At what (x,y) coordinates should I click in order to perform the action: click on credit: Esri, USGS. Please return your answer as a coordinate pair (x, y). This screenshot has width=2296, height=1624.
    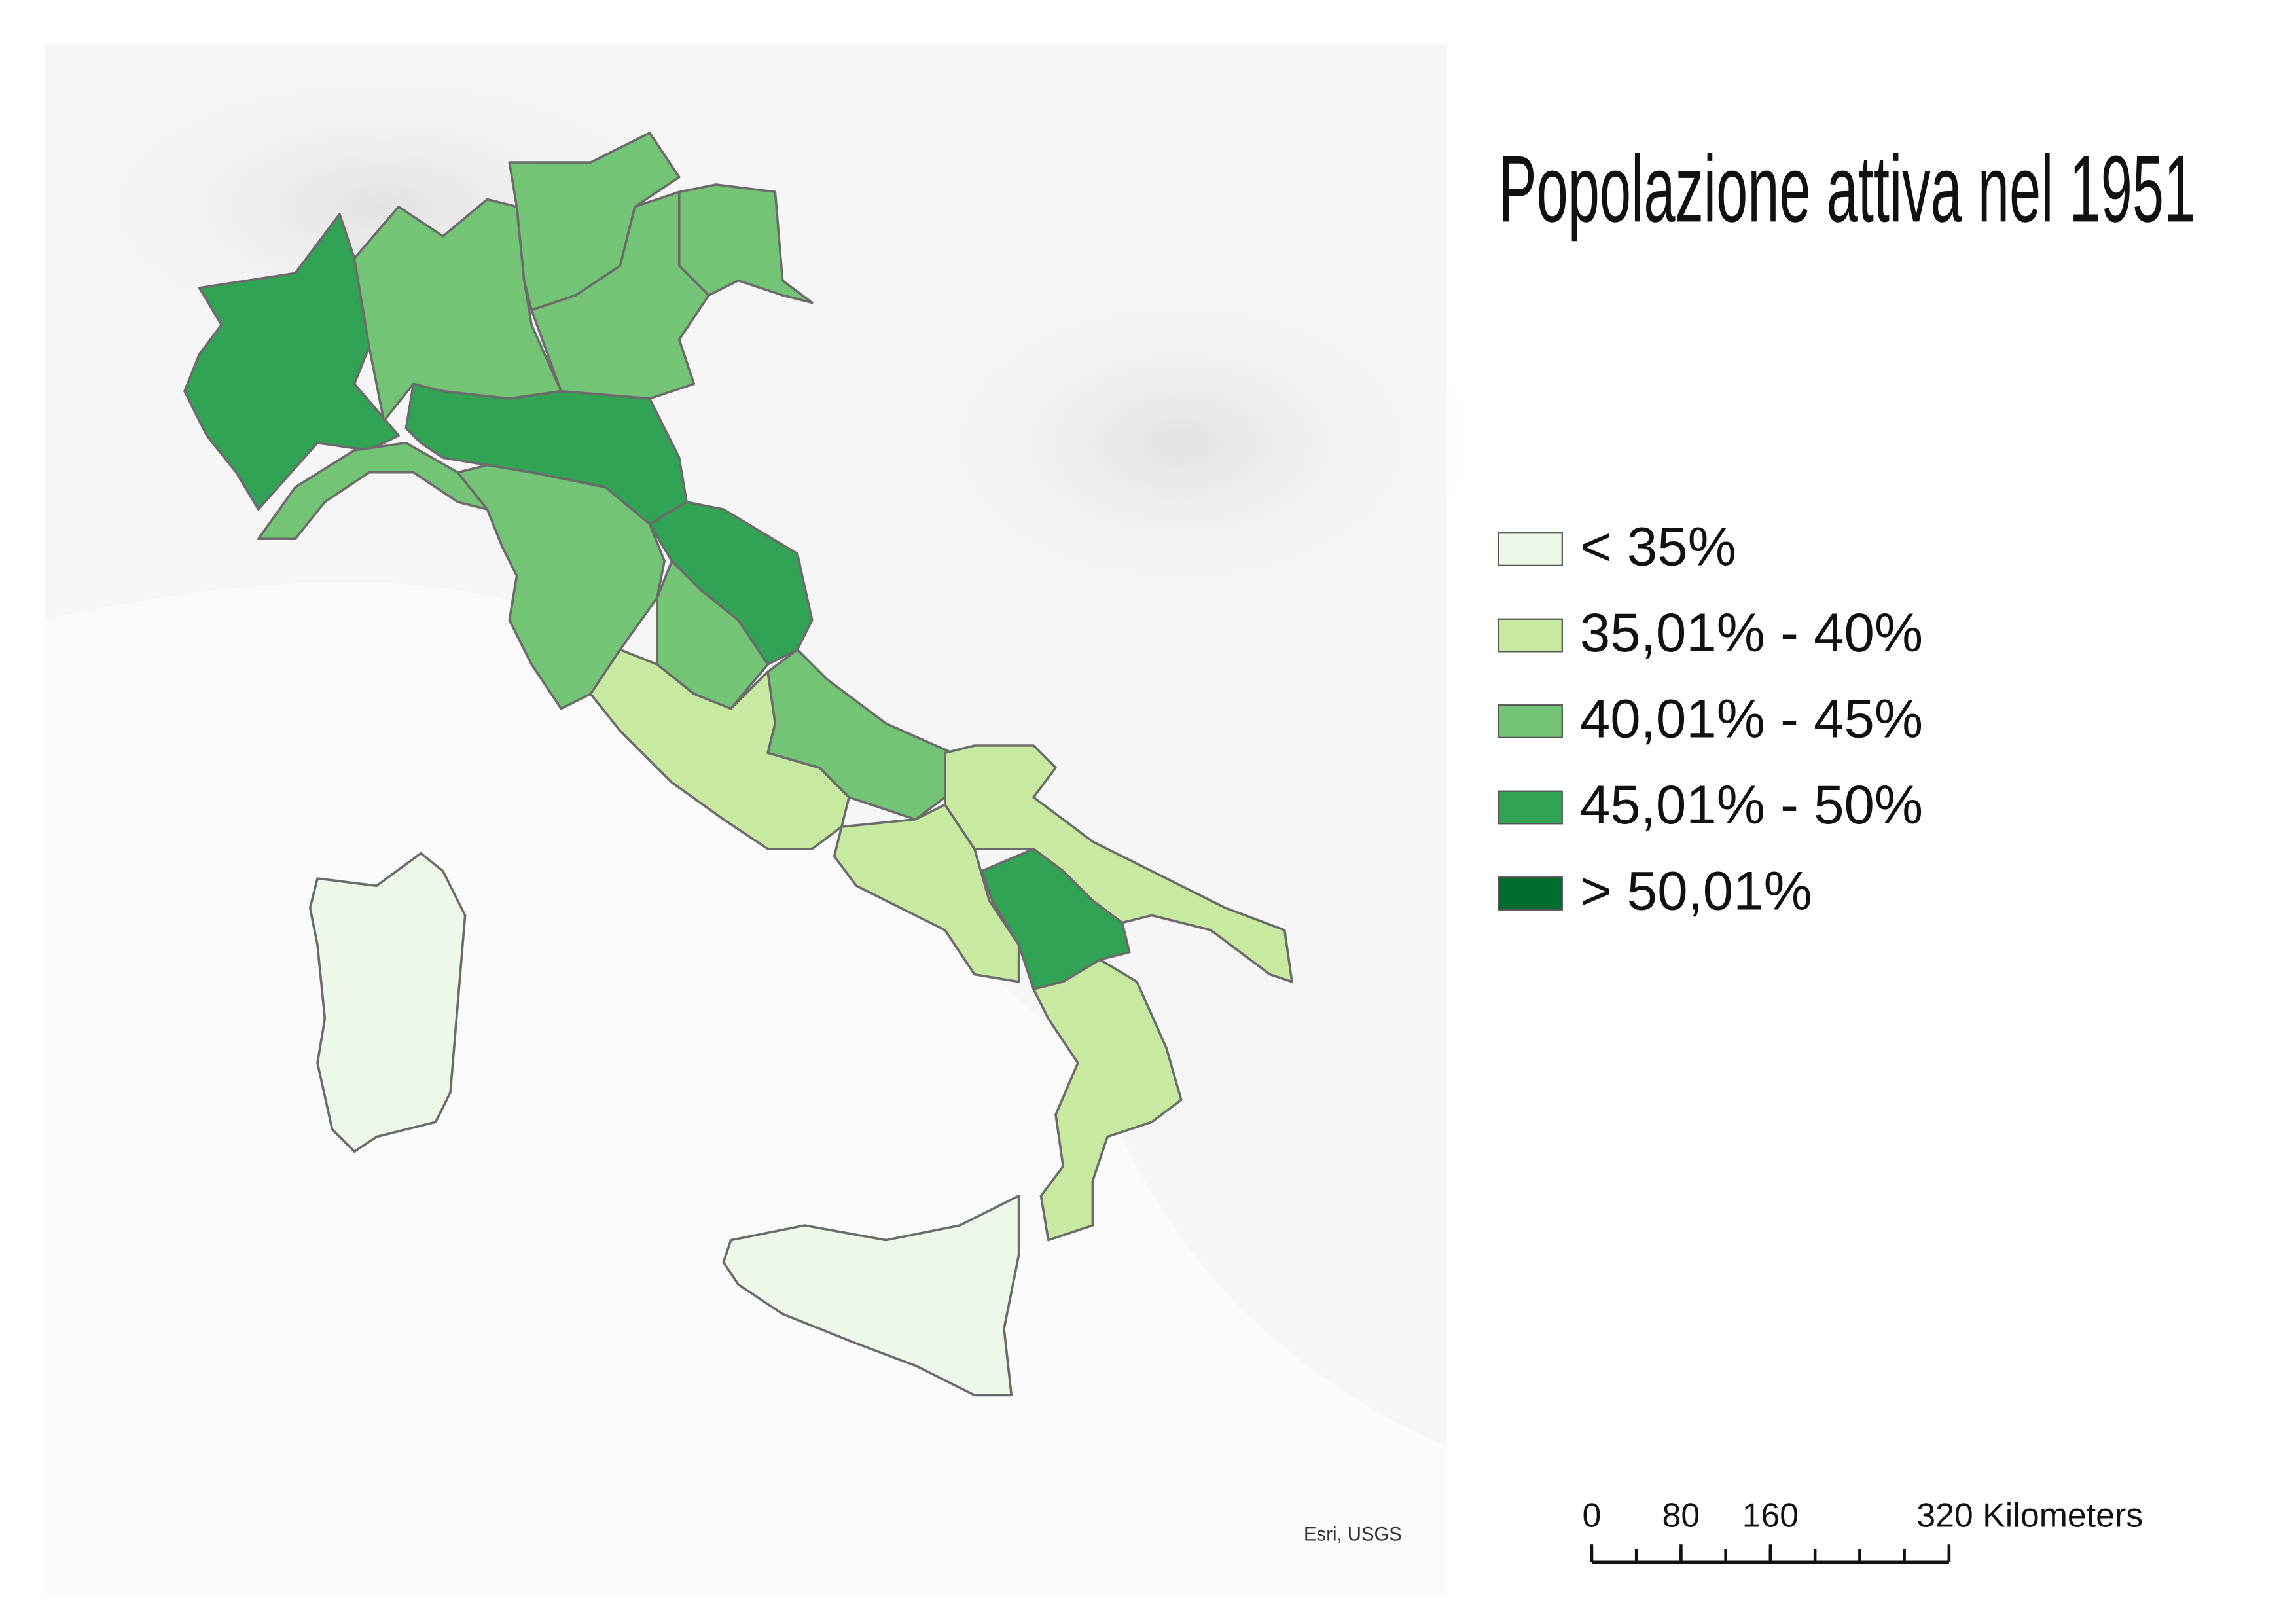
    Looking at the image, I should click on (1353, 1534).